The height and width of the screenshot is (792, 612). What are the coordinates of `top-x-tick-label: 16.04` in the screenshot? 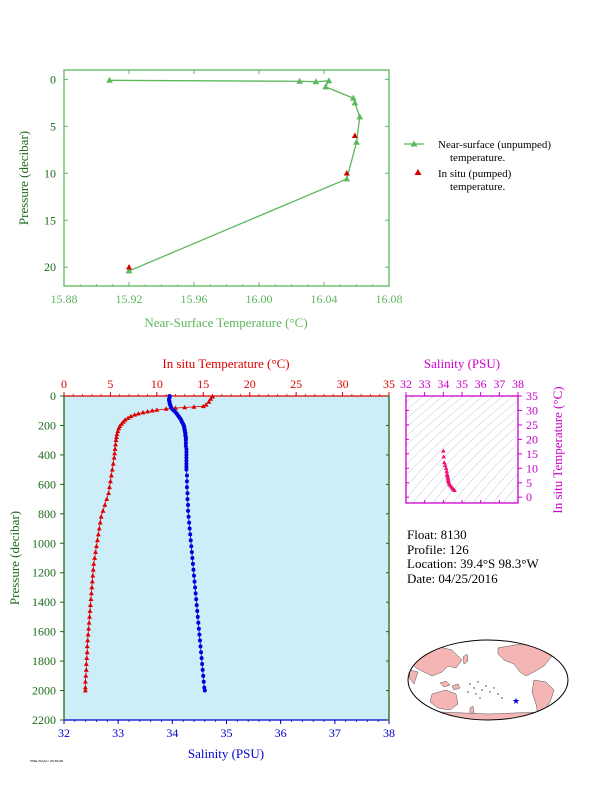 It's located at (324, 299).